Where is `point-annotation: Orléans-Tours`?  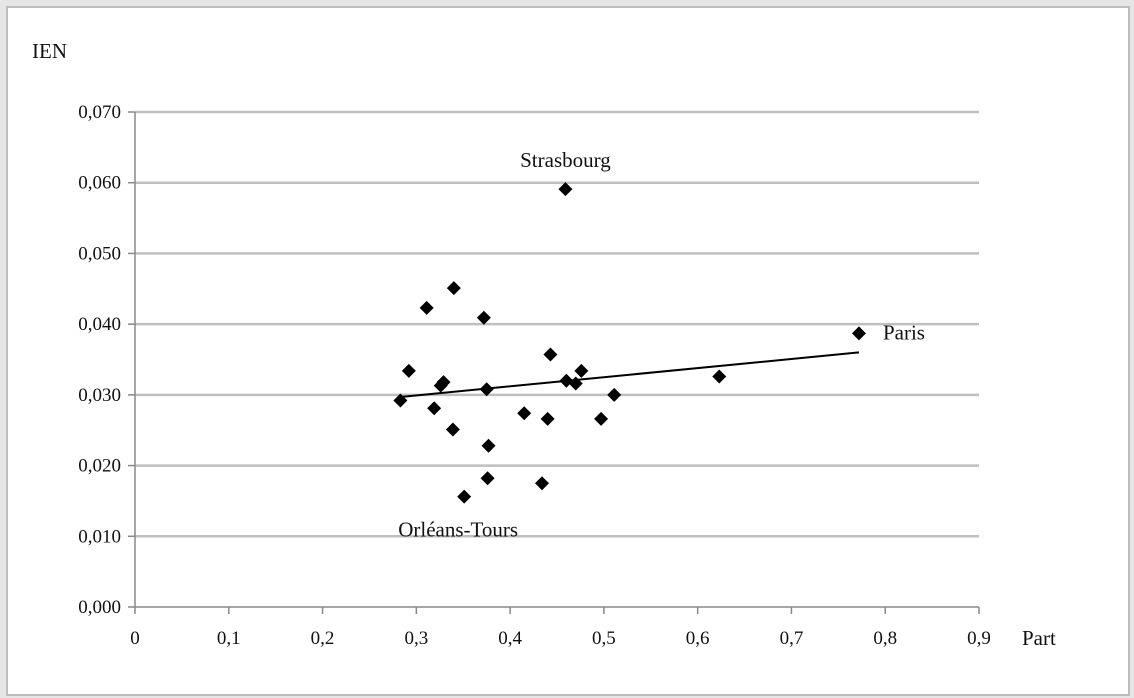 point-annotation: Orléans-Tours is located at coordinates (458, 530).